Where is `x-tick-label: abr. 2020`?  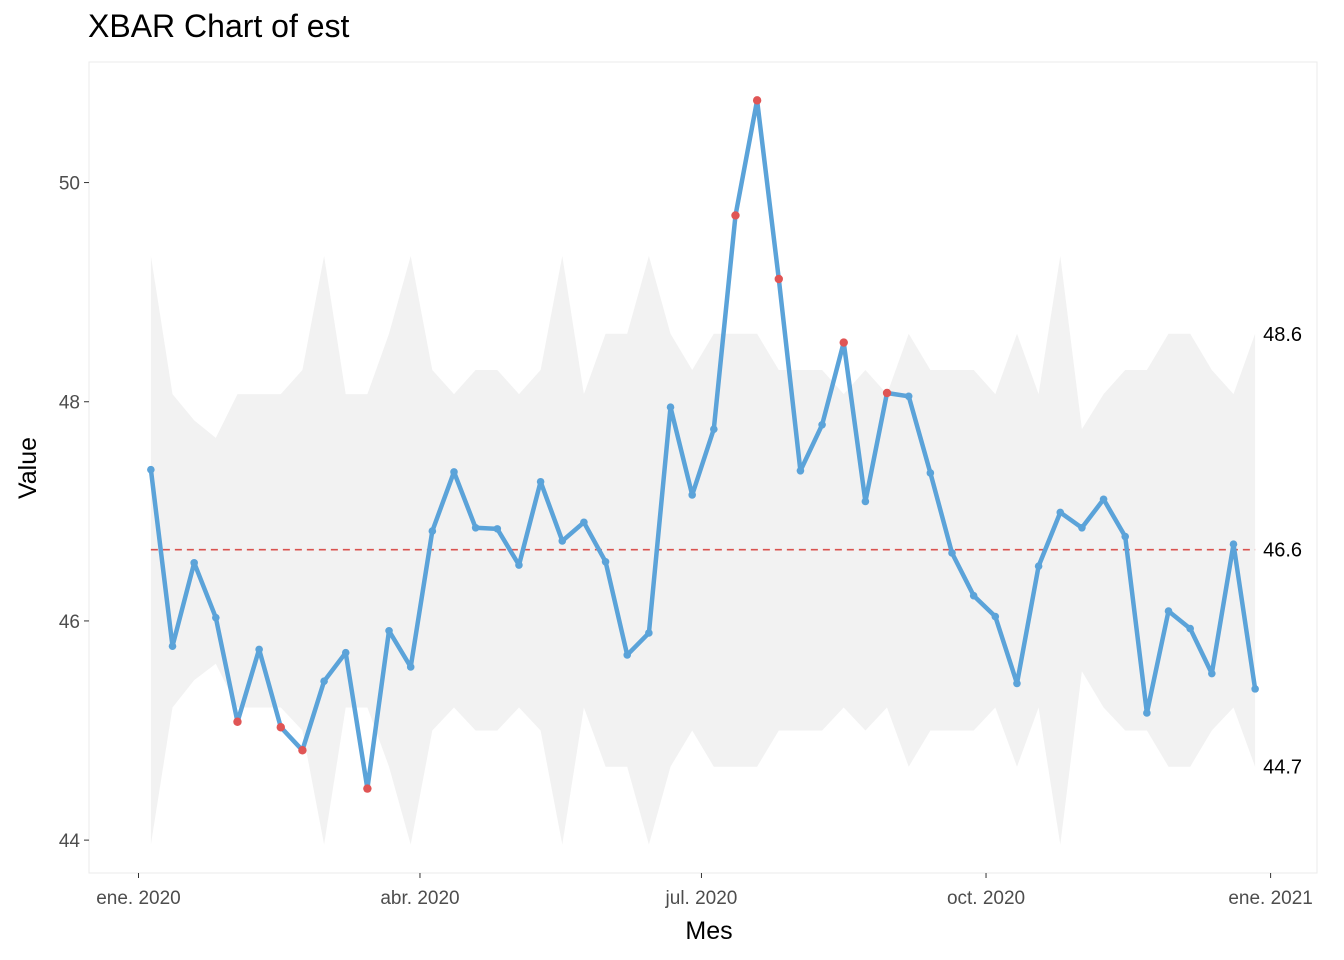
x-tick-label: abr. 2020 is located at coordinates (419, 898).